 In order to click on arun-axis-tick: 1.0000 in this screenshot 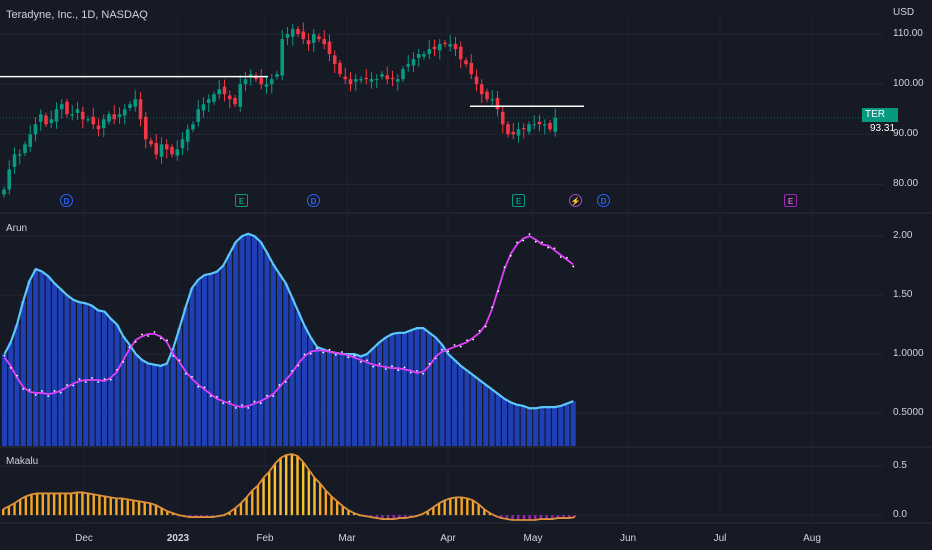, I will do `click(908, 354)`.